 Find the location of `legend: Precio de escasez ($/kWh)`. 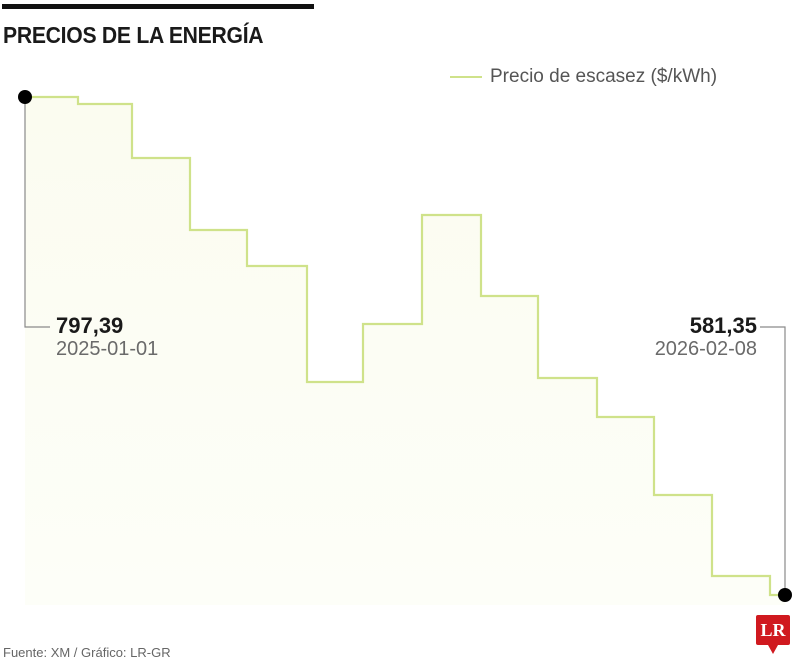

legend: Precio de escasez ($/kWh) is located at coordinates (583, 77).